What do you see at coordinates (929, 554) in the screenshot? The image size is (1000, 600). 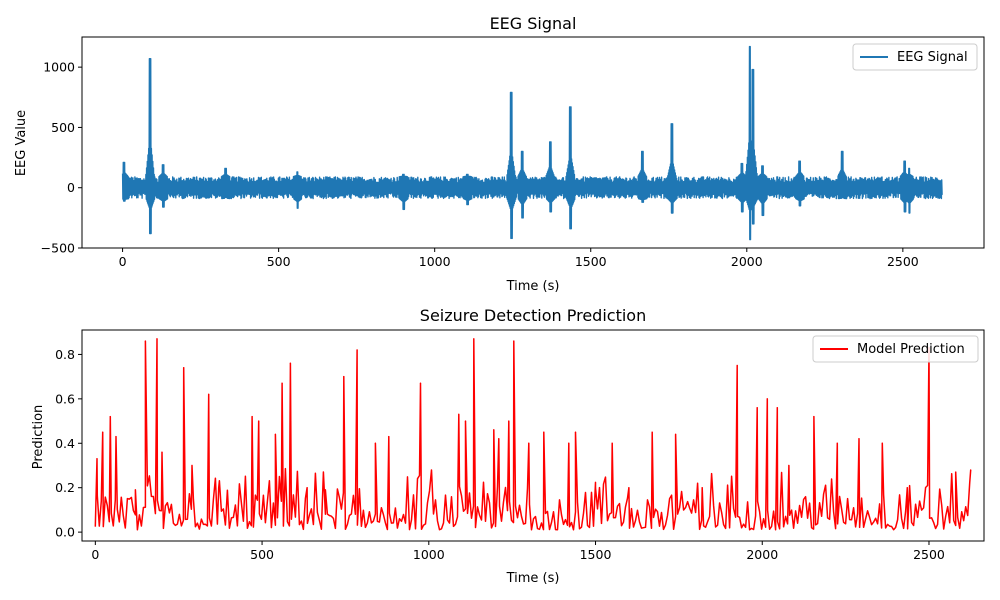 I see `prediction-x-tick-label: 2500` at bounding box center [929, 554].